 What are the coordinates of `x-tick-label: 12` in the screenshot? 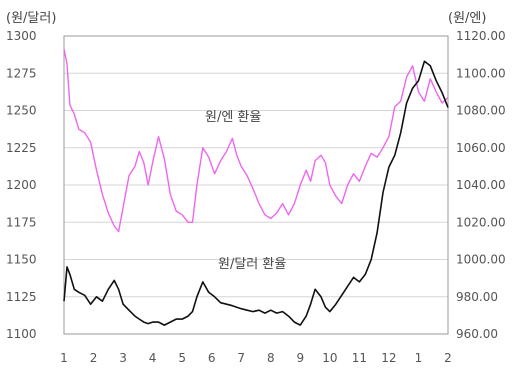 It's located at (388, 358).